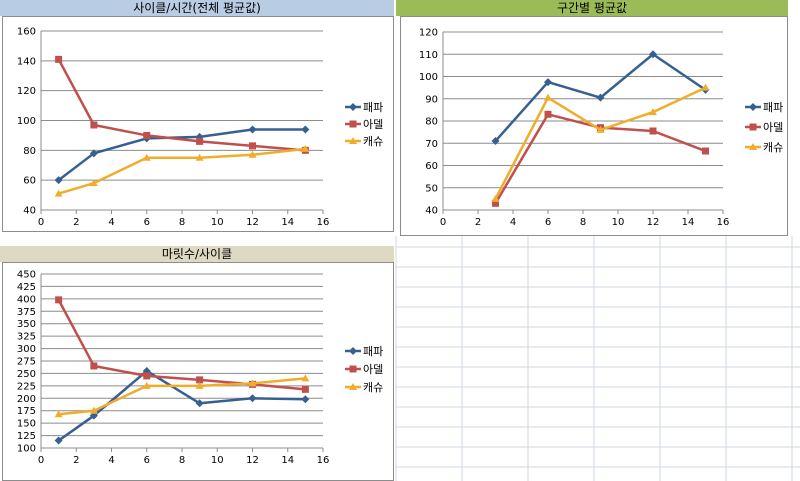  Describe the element at coordinates (26, 337) in the screenshot. I see `y-tick-label: 325` at that location.